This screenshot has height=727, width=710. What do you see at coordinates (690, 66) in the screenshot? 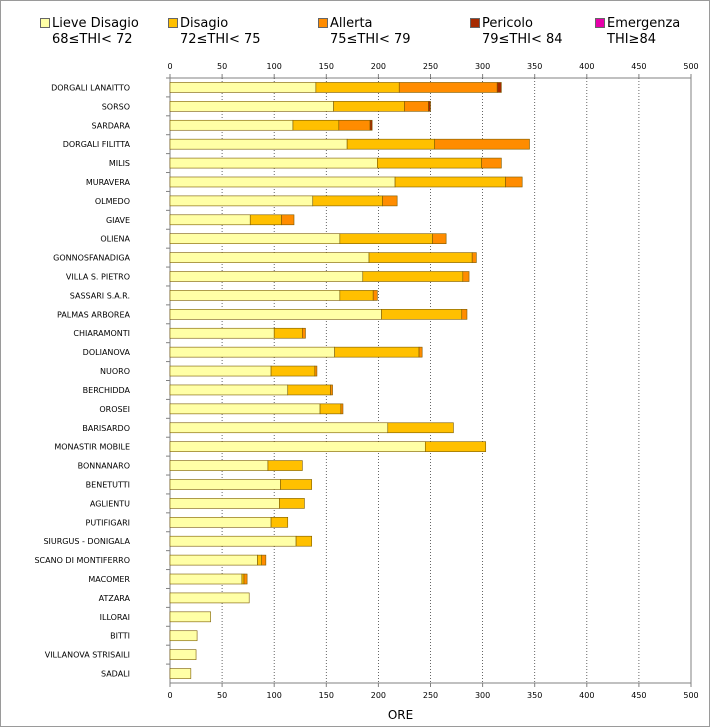
I see `x-tick-label-top: 500` at bounding box center [690, 66].